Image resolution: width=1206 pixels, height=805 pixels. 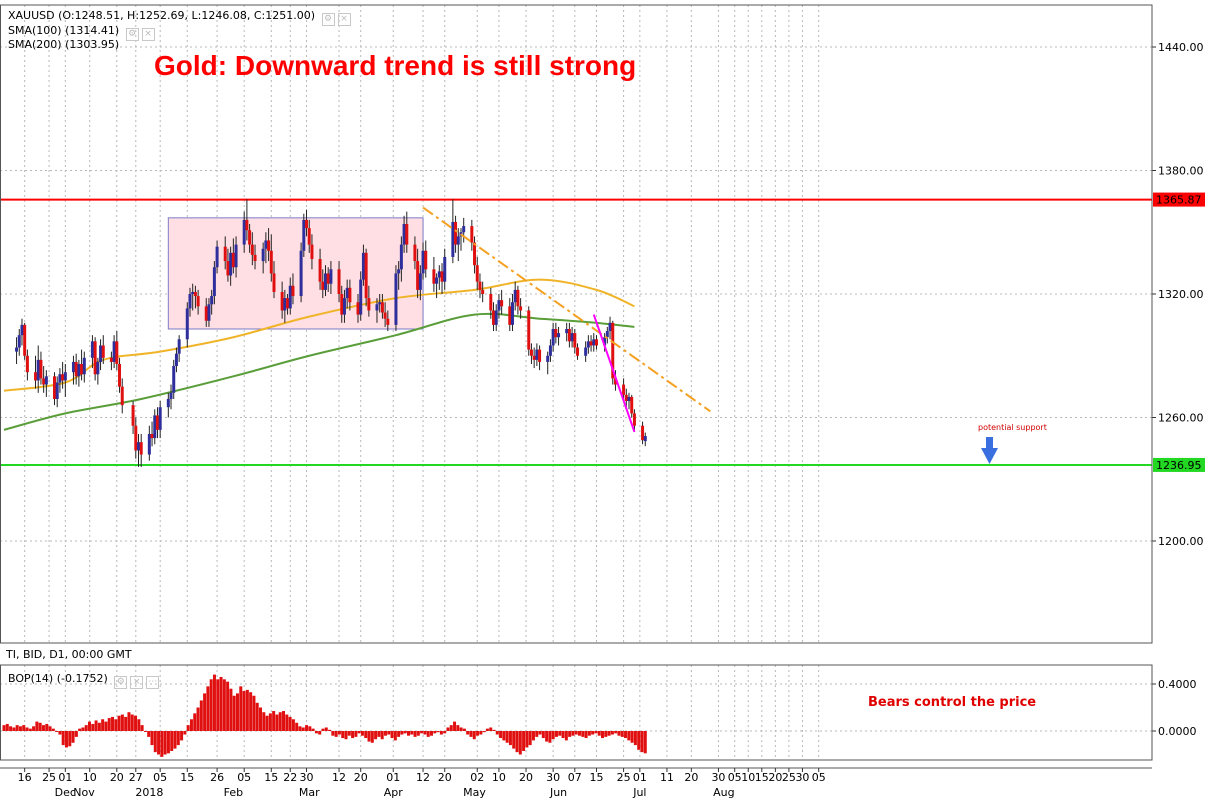 I want to click on more-icon: ⋯, so click(x=153, y=682).